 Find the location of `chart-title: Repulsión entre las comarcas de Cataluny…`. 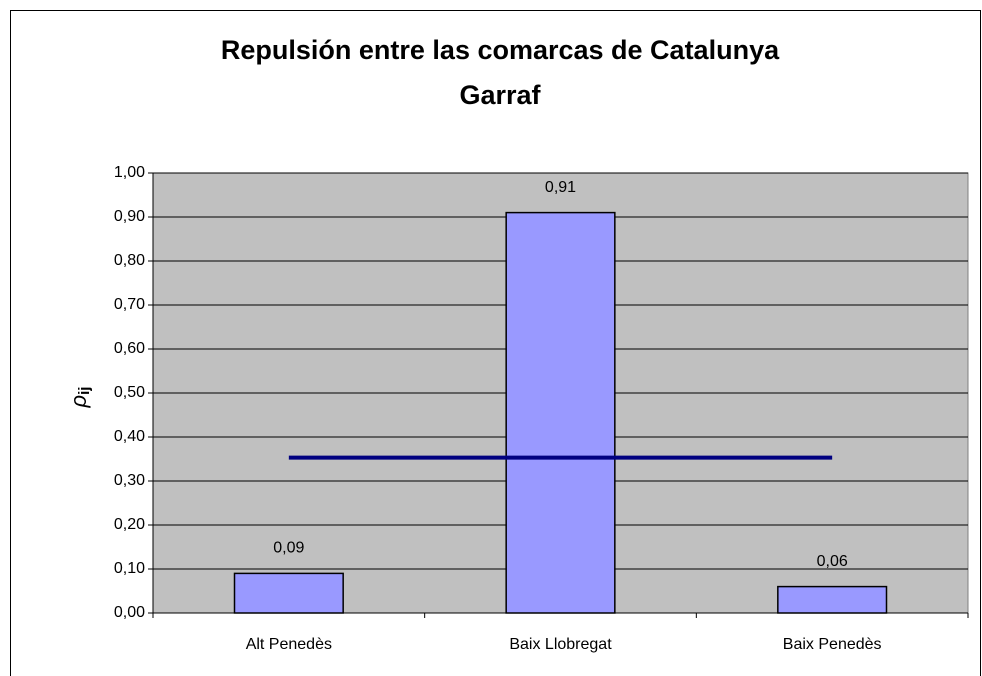

chart-title: Repulsión entre las comarcas de Cataluny… is located at coordinates (500, 50).